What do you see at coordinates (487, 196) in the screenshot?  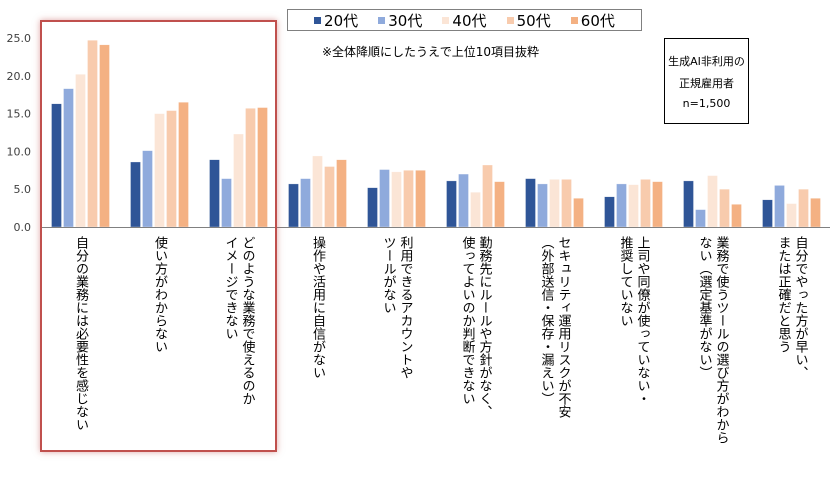 I see `bar-50代-5` at bounding box center [487, 196].